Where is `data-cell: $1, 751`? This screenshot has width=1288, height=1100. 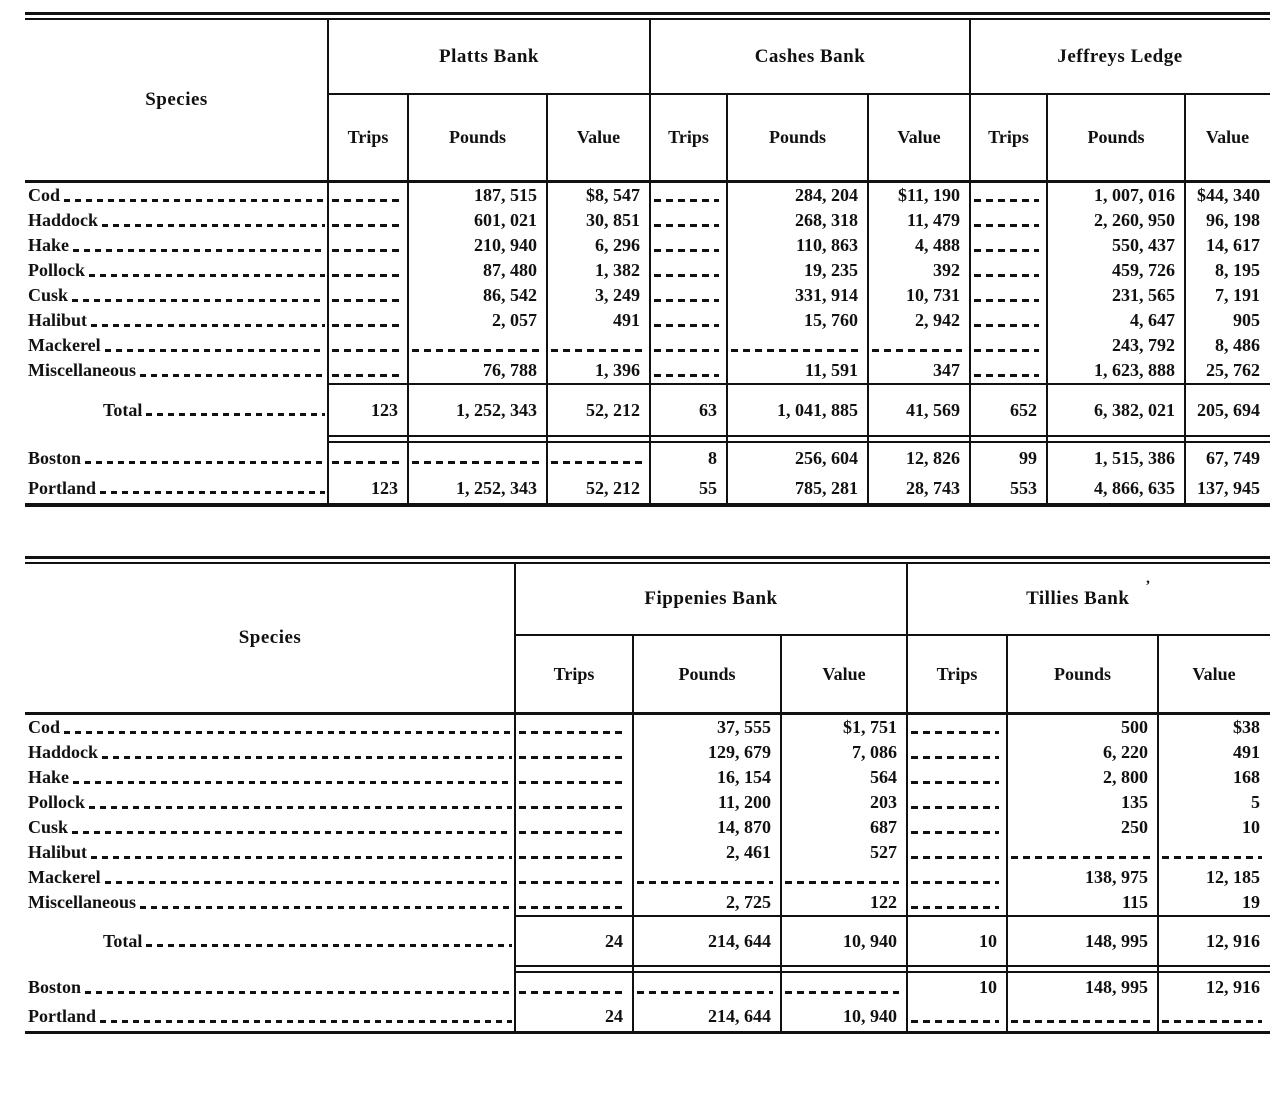
data-cell: $1, 751 is located at coordinates (870, 727).